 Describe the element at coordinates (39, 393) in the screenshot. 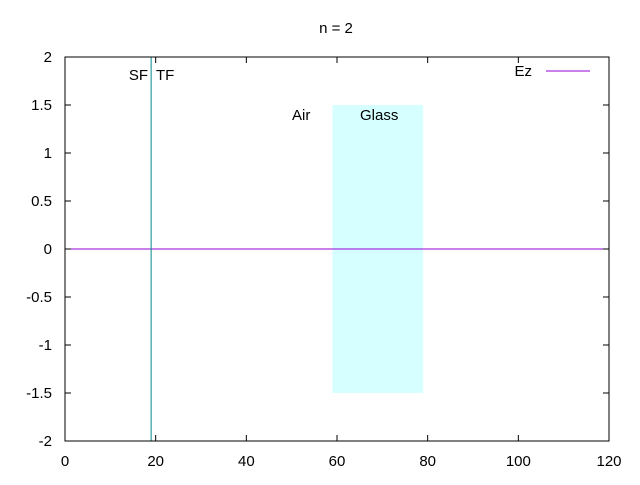

I see `y-tick-label: -1.5` at that location.